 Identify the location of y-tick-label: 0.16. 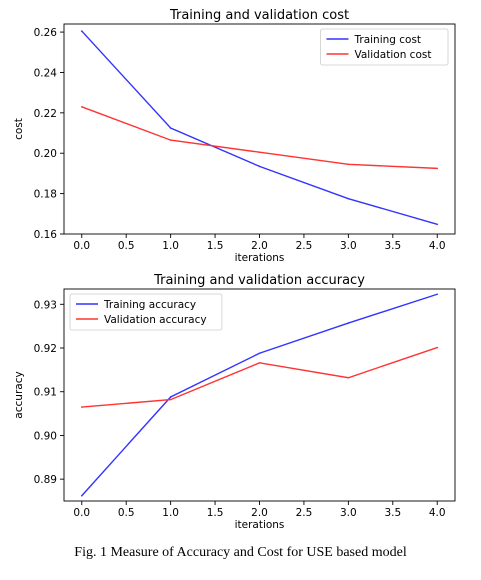
(46, 235).